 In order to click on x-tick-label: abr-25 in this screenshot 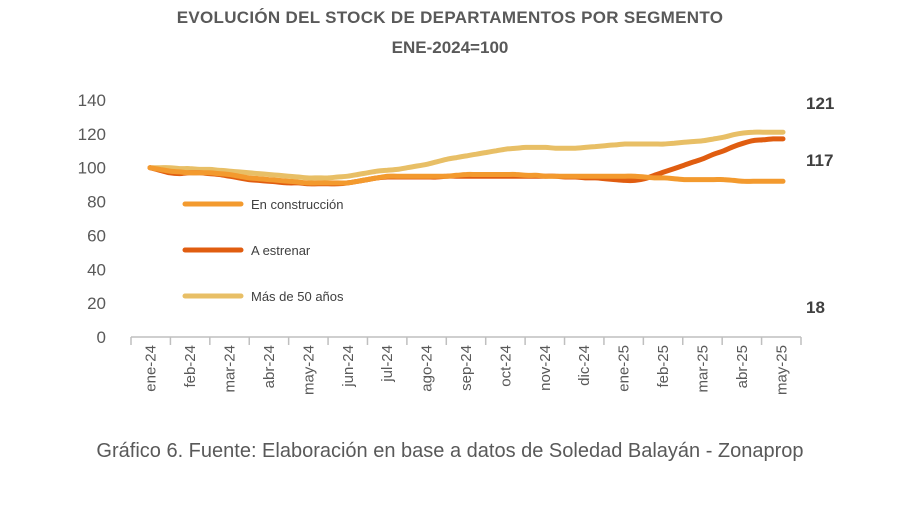, I will do `click(742, 366)`.